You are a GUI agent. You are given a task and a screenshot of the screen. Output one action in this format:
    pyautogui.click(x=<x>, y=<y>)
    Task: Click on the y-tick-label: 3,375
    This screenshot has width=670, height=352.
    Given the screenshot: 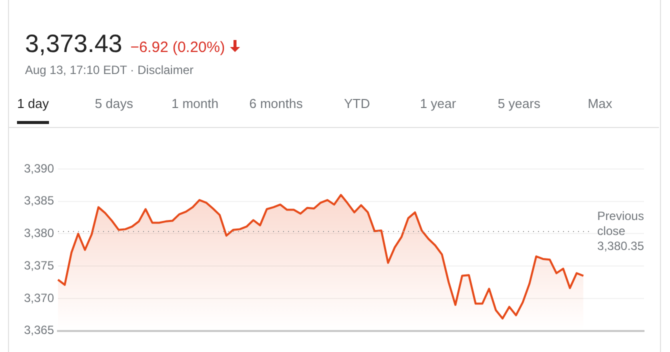 What is the action you would take?
    pyautogui.click(x=39, y=265)
    